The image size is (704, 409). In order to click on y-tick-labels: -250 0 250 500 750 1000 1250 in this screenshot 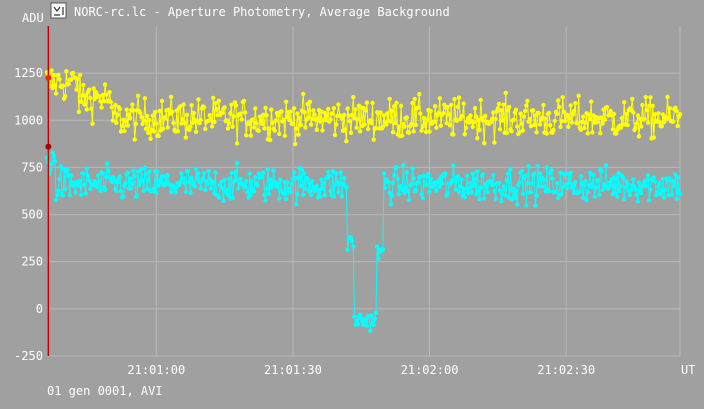, I will do `click(28, 214)`.